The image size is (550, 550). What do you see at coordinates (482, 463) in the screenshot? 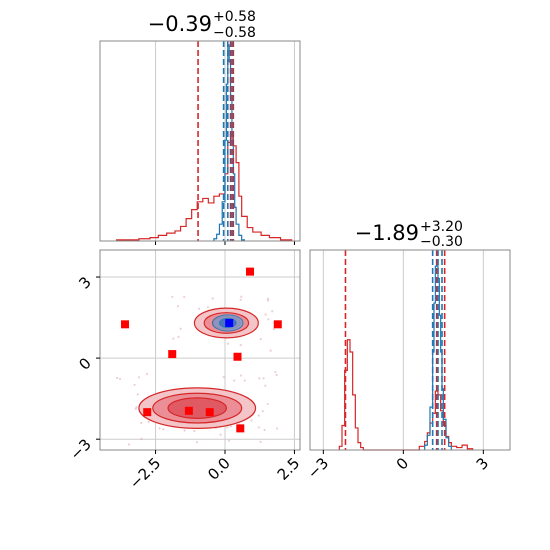
I see `x-tick-label: 3` at bounding box center [482, 463].